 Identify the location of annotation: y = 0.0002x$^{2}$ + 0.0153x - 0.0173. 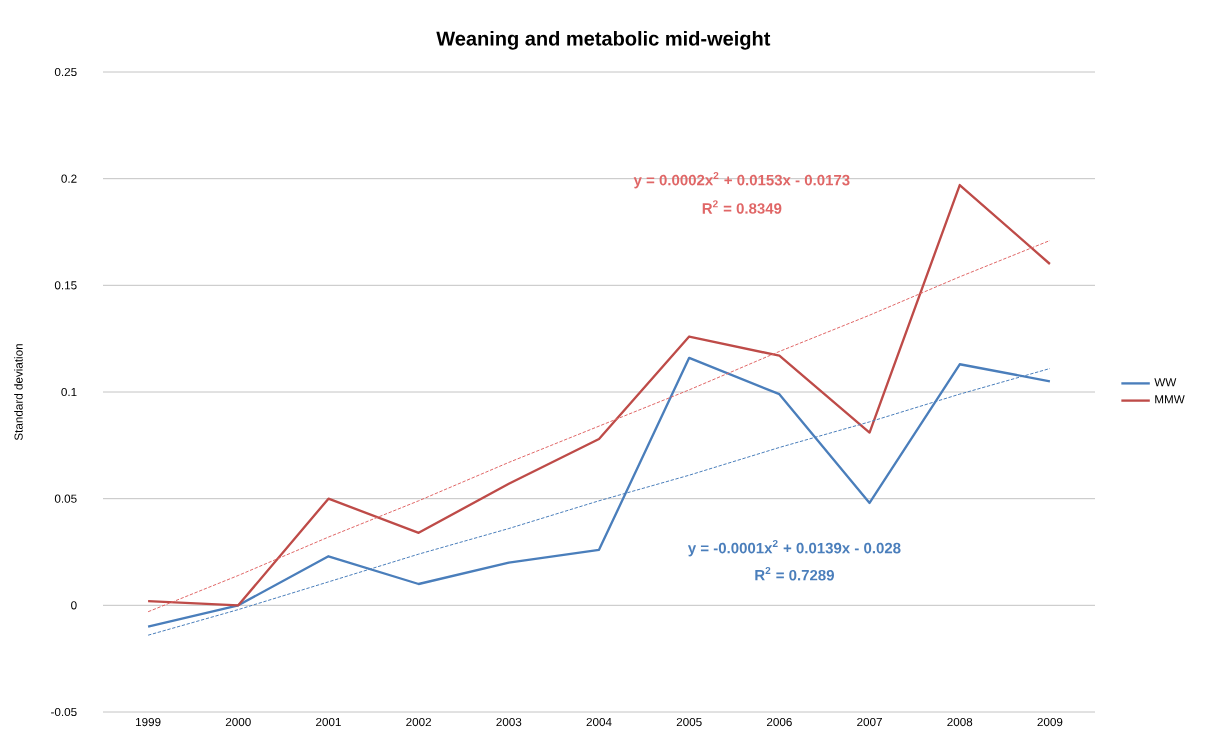
(741, 180).